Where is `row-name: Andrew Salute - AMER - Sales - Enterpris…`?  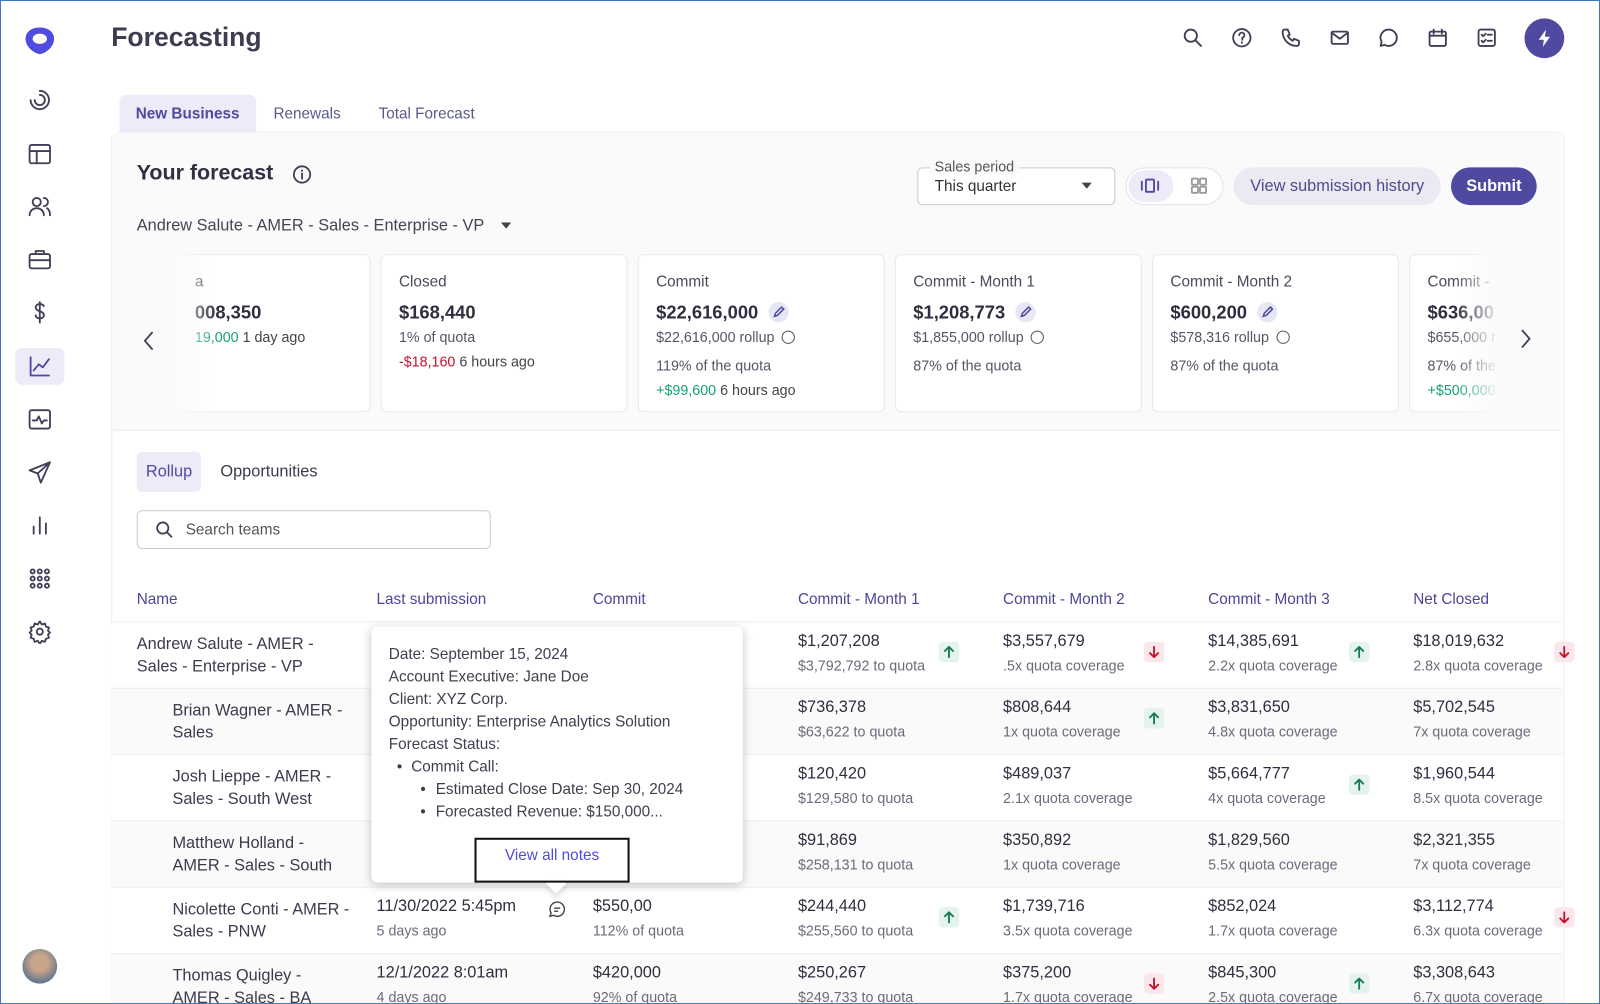
row-name: Andrew Salute - AMER - Sales - Enterpris… is located at coordinates (225, 655).